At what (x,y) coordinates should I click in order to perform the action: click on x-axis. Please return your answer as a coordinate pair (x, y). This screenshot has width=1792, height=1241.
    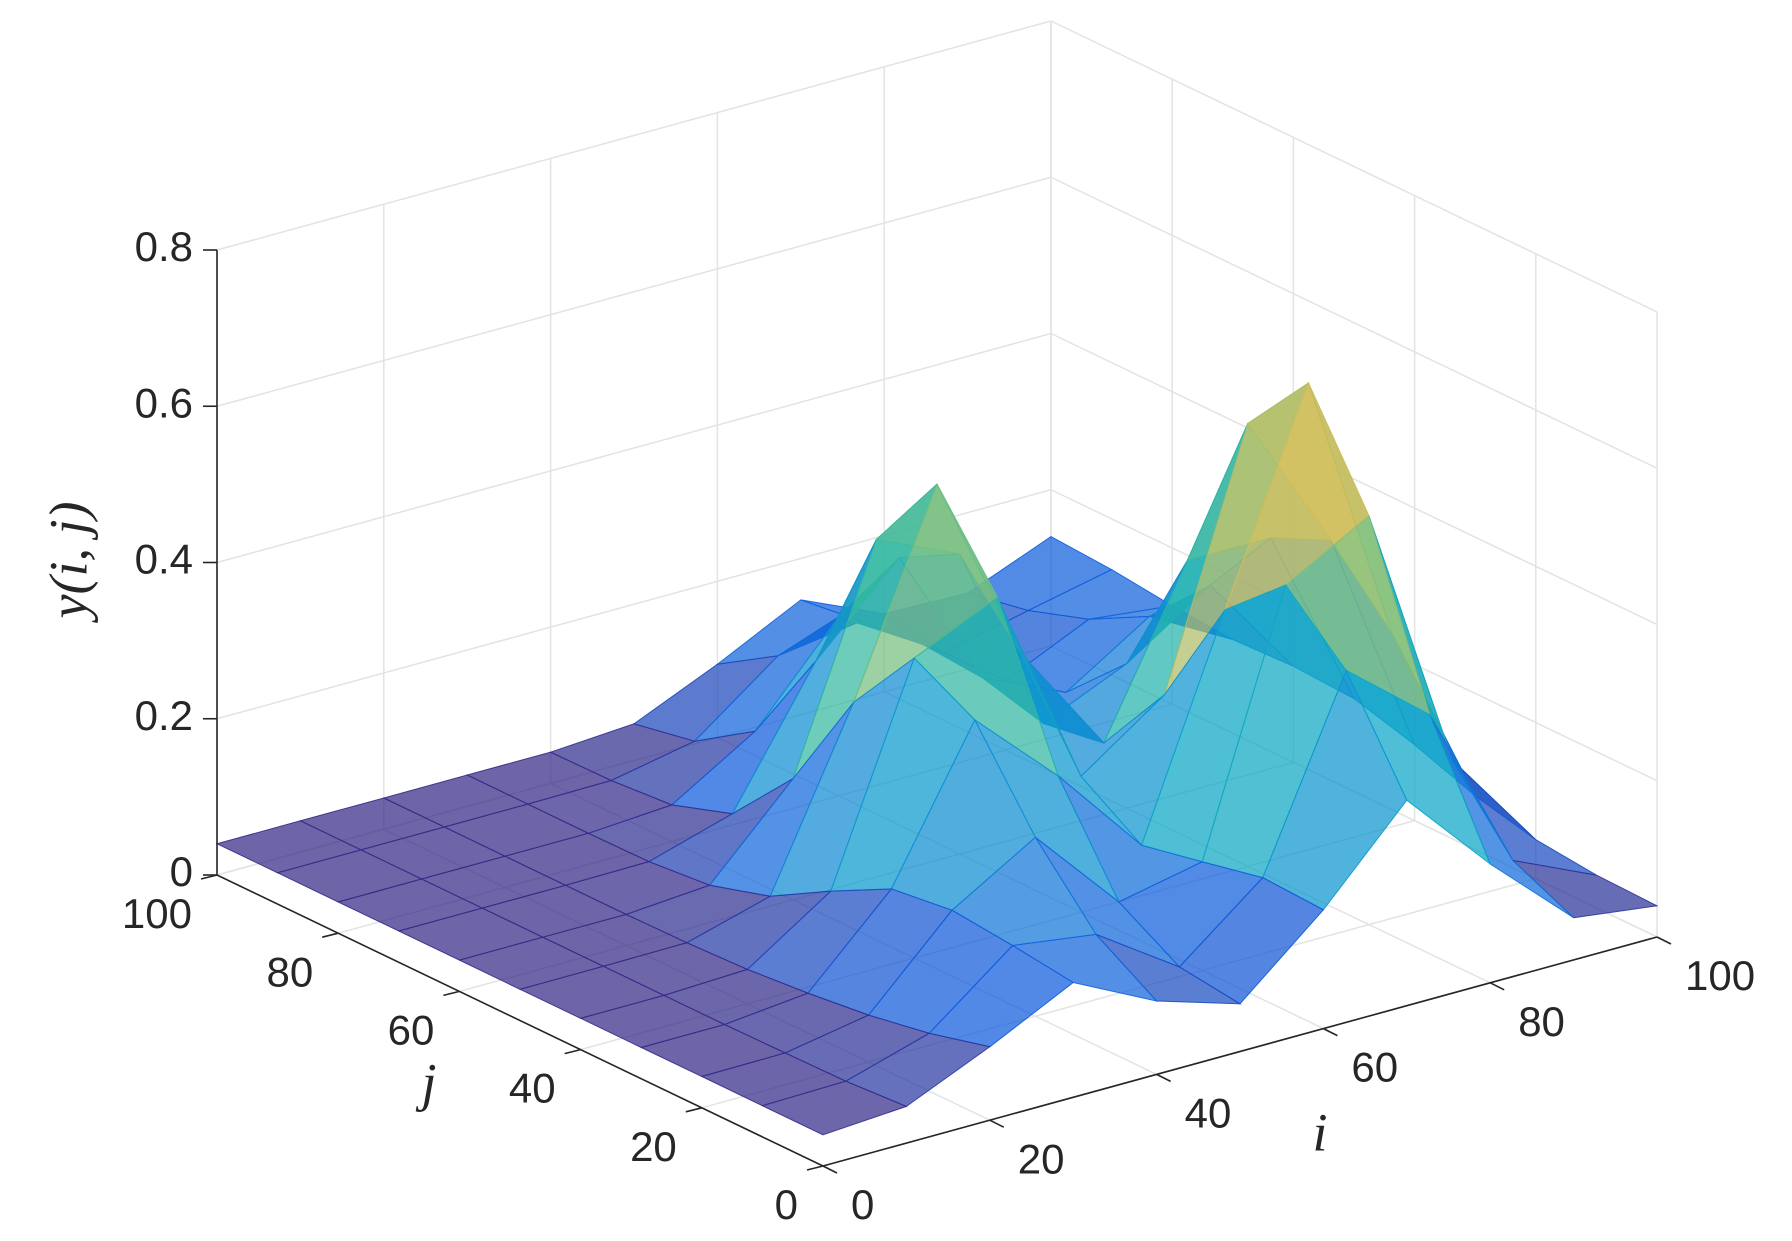
    Looking at the image, I should click on (1240, 1051).